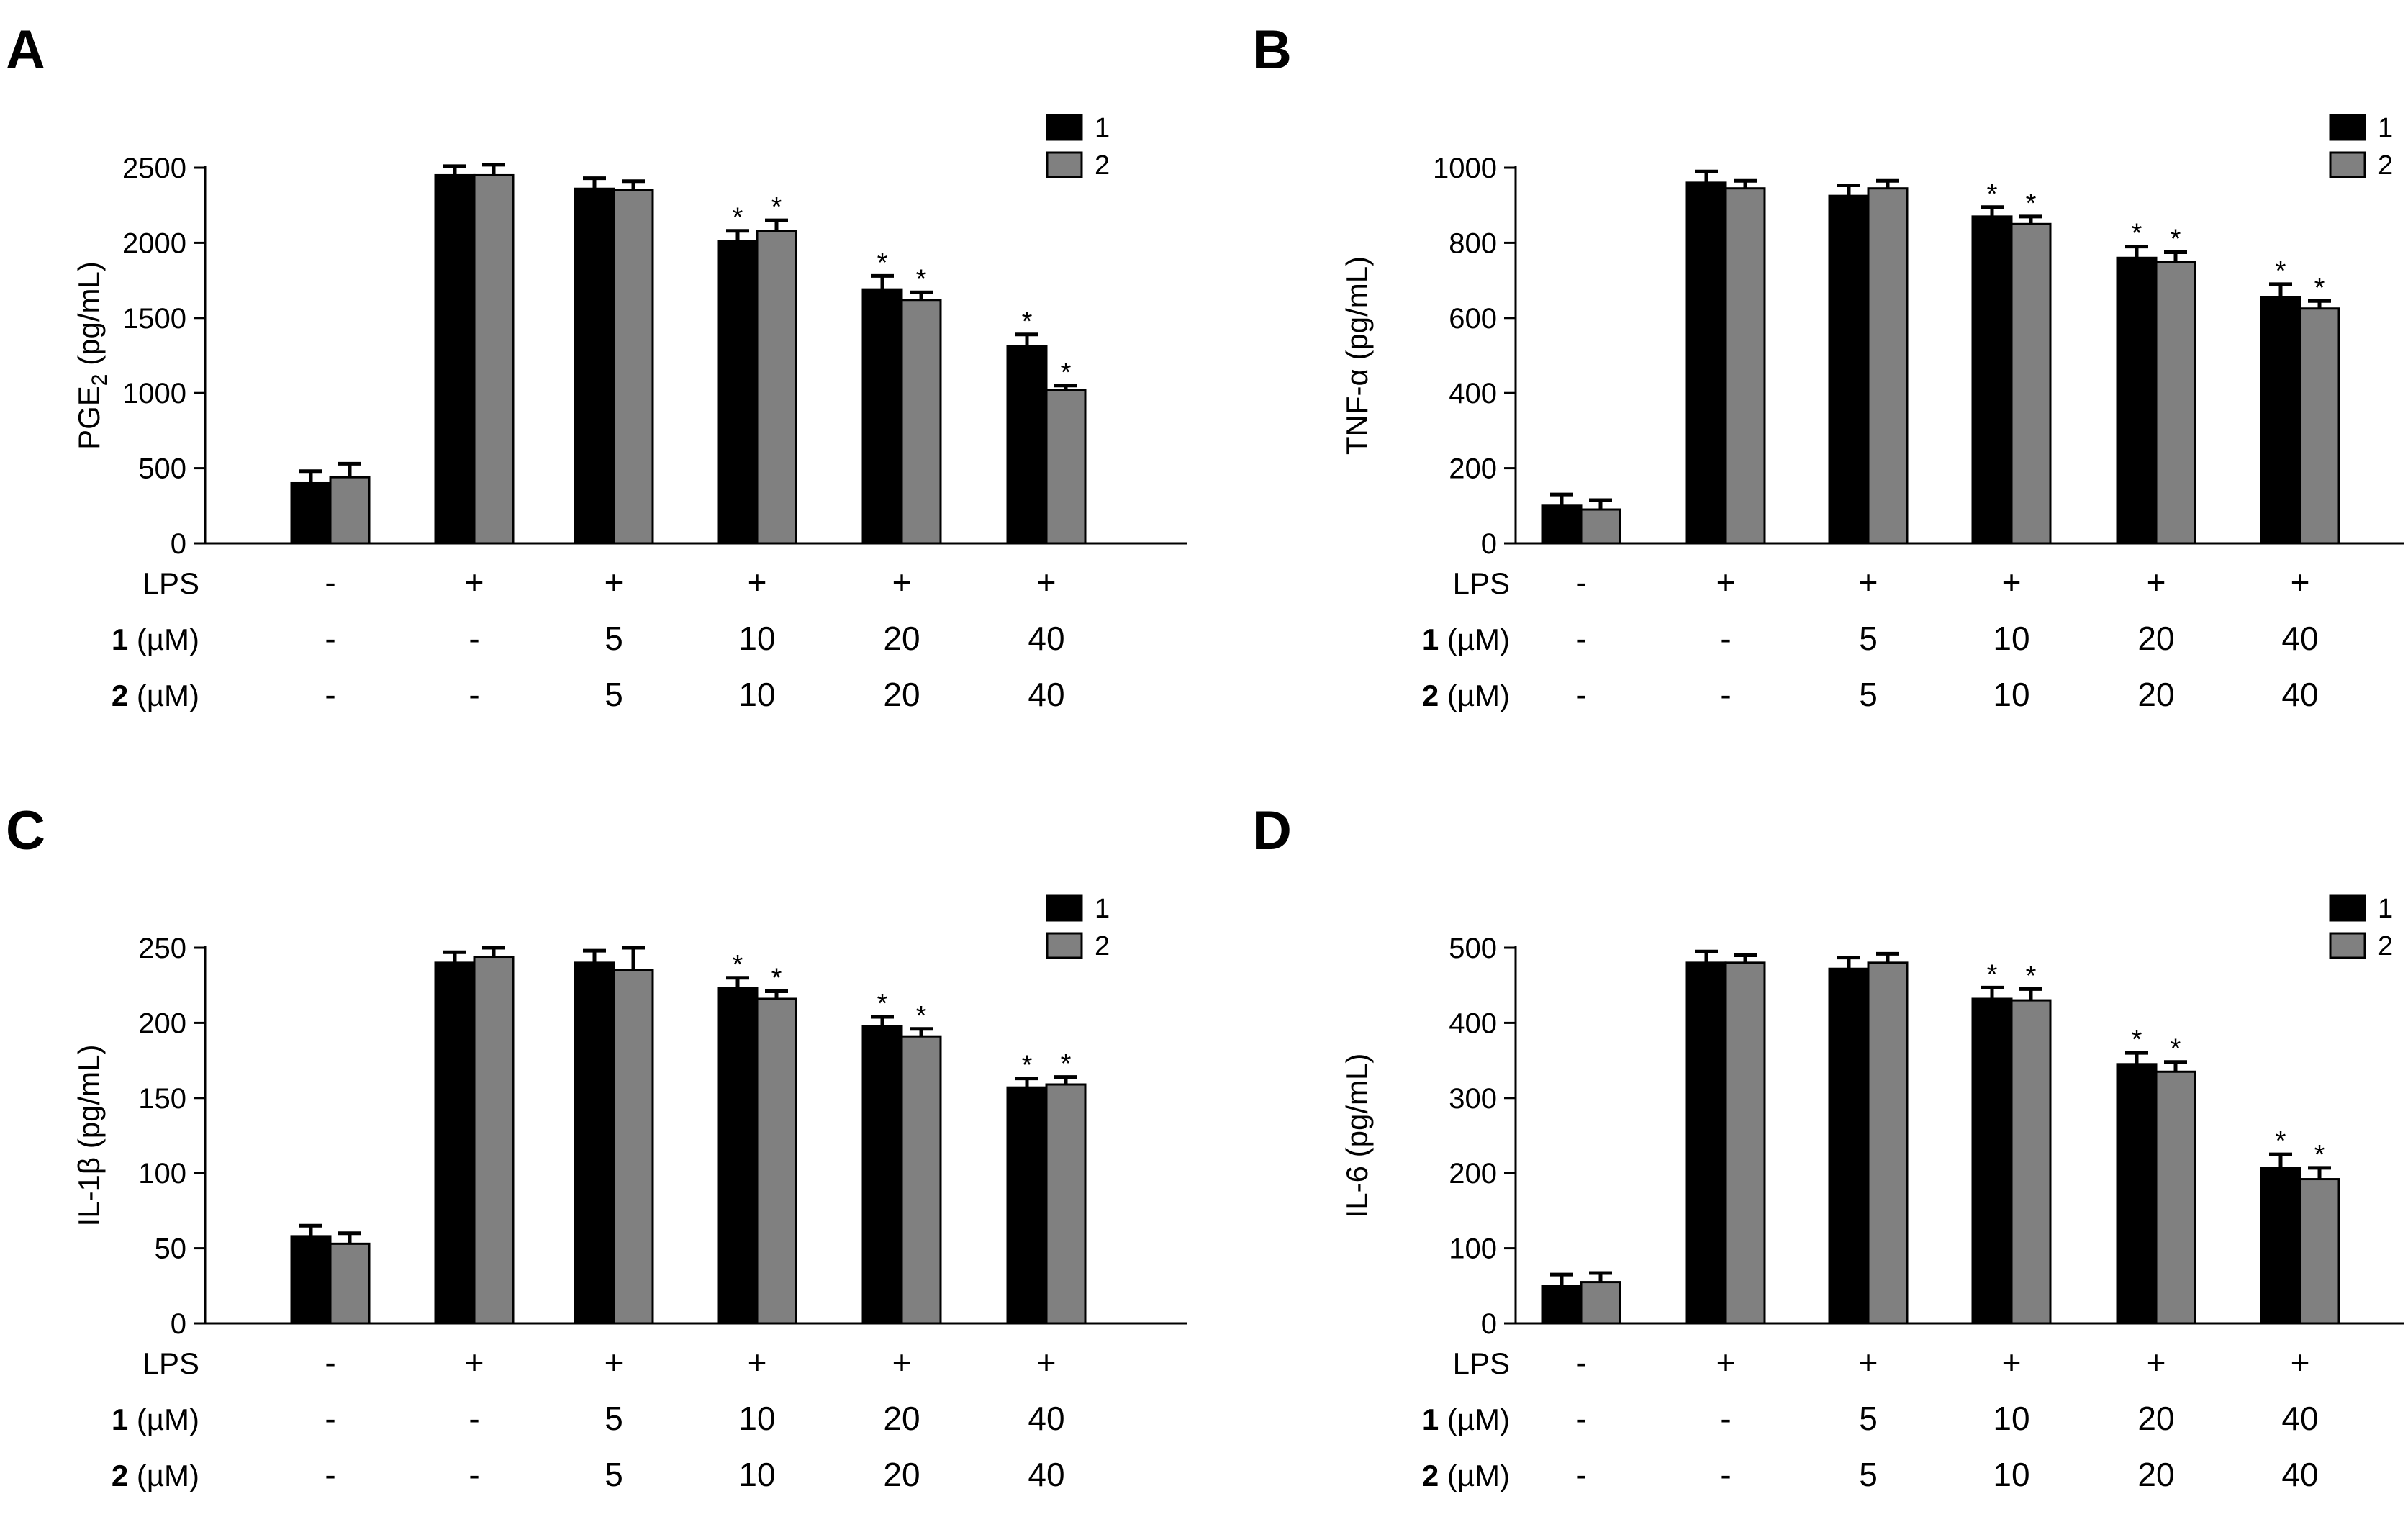  Describe the element at coordinates (162, 1099) in the screenshot. I see `y-tick-label: 150` at that location.